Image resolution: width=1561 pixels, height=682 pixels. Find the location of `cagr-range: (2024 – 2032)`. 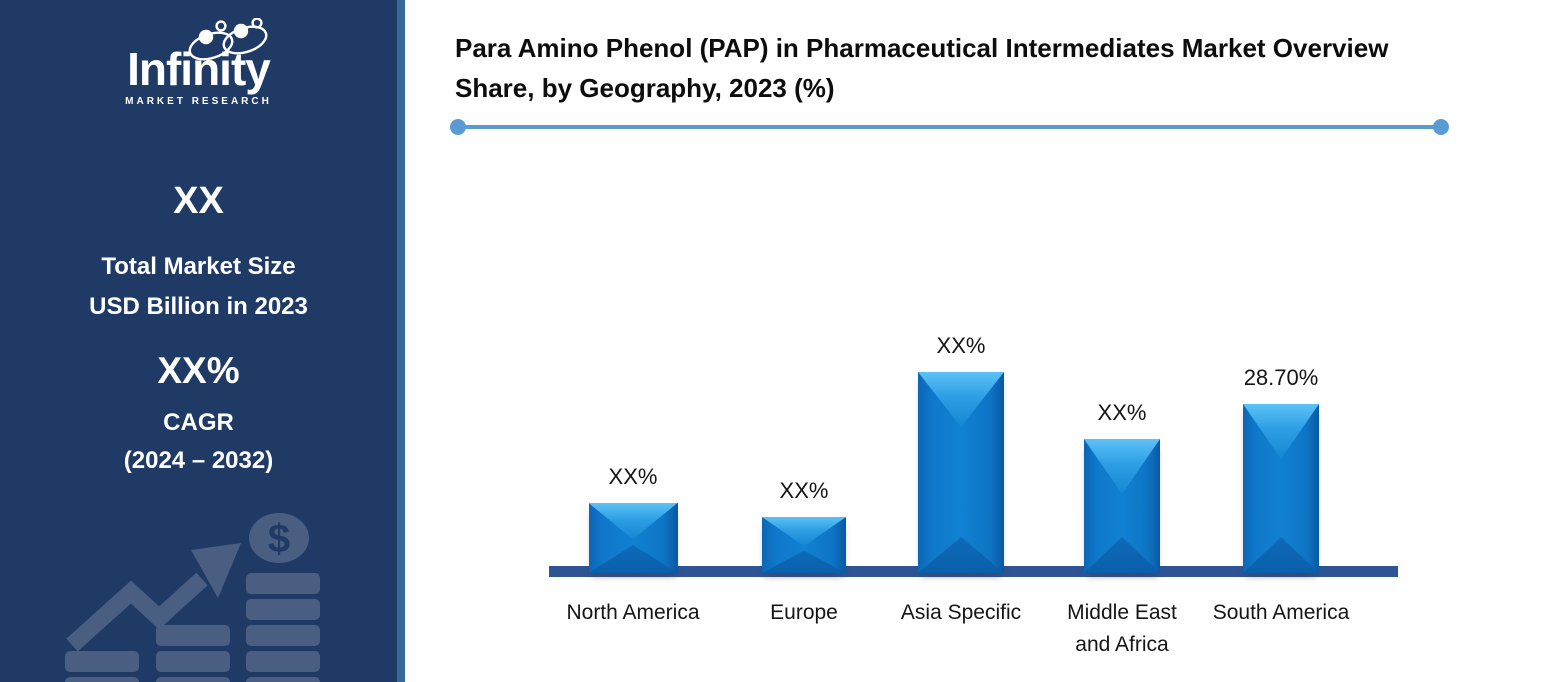

cagr-range: (2024 – 2032) is located at coordinates (198, 460).